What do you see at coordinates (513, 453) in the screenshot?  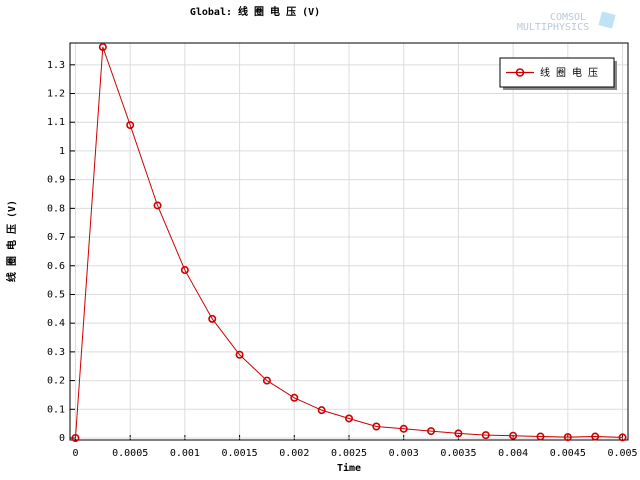 I see `x-tick-label: 0.004` at bounding box center [513, 453].